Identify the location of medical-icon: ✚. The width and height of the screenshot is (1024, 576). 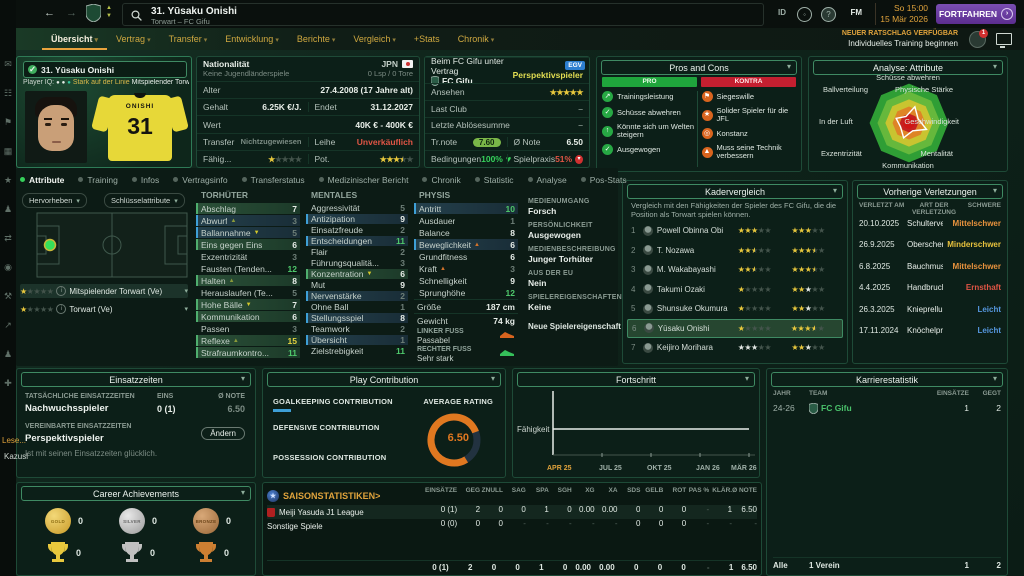
(8, 383).